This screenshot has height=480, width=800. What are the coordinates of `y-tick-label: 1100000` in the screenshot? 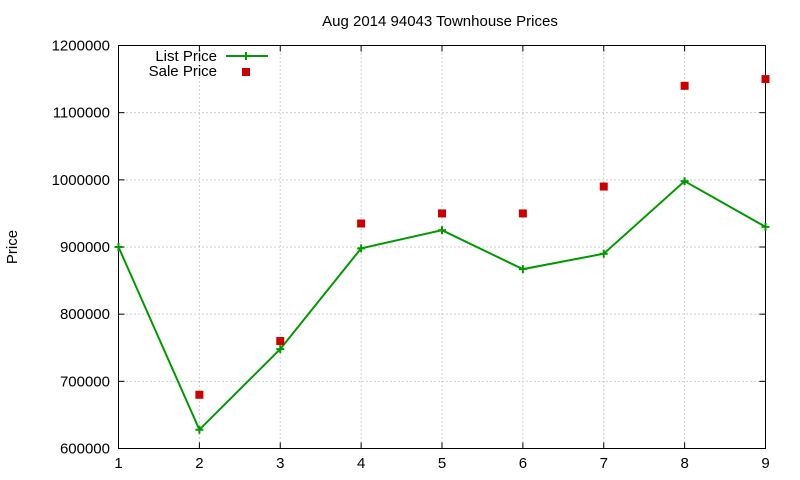 It's located at (81, 113).